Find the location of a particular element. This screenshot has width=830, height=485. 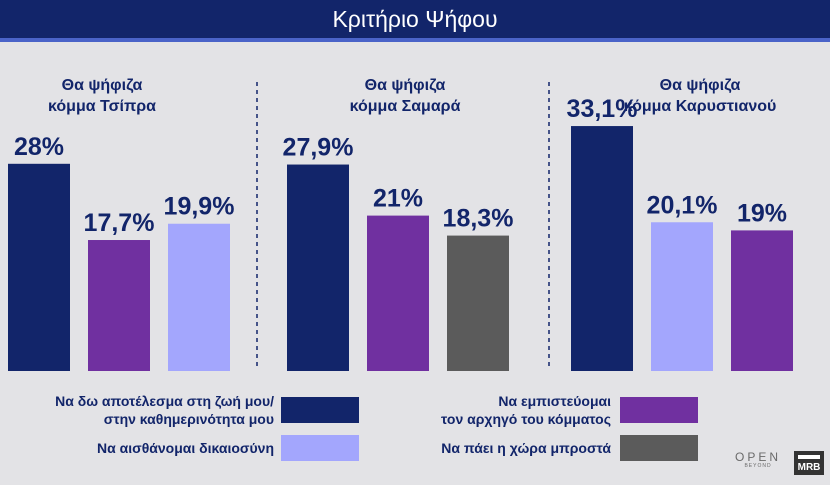

open-logo-text: OPEN is located at coordinates (757, 457).